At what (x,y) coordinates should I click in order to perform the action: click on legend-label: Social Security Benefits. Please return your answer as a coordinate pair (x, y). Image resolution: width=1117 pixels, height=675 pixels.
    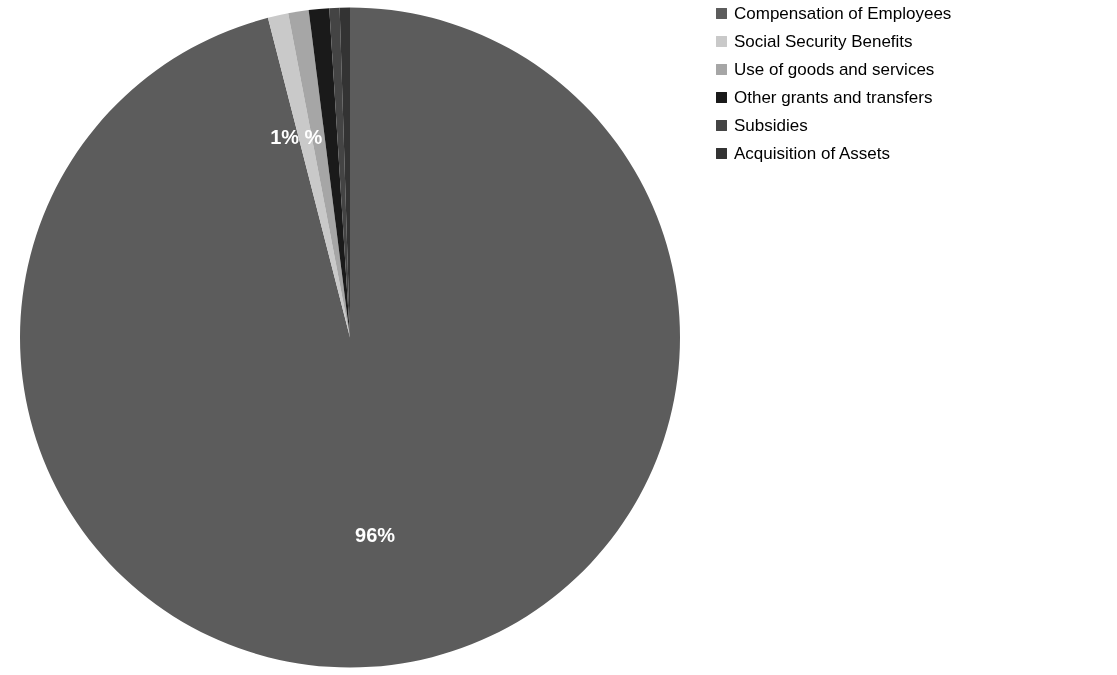
    Looking at the image, I should click on (823, 41).